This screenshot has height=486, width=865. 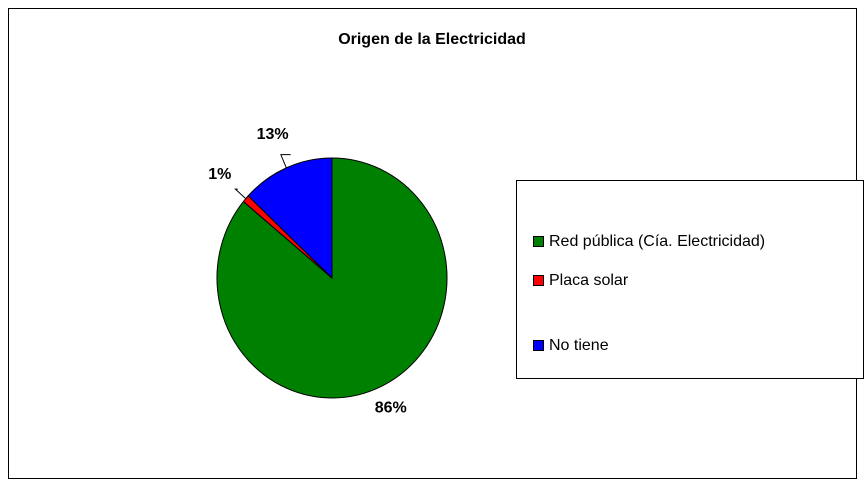 What do you see at coordinates (391, 408) in the screenshot?
I see `data-label: 86%` at bounding box center [391, 408].